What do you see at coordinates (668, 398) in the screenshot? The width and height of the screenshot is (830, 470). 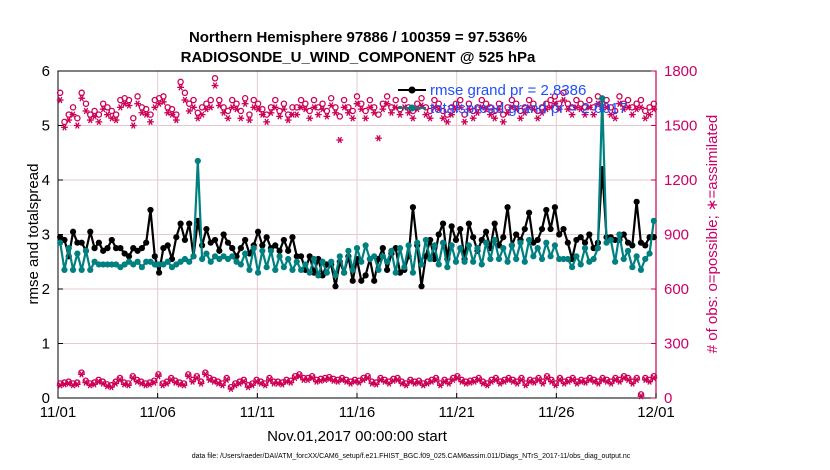 I see `y-right-tick-label: 0` at bounding box center [668, 398].